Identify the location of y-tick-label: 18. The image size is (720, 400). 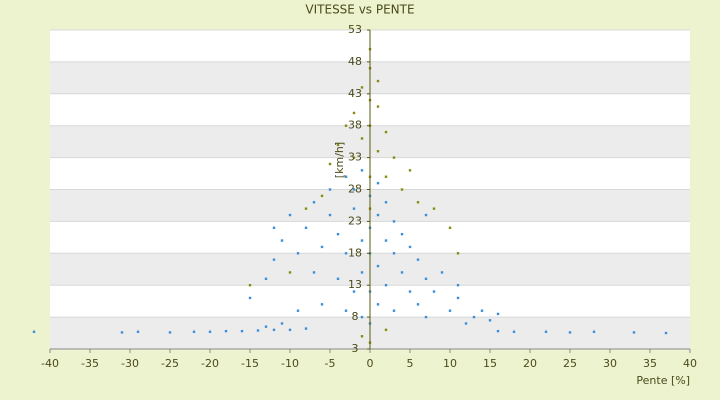
(355, 252).